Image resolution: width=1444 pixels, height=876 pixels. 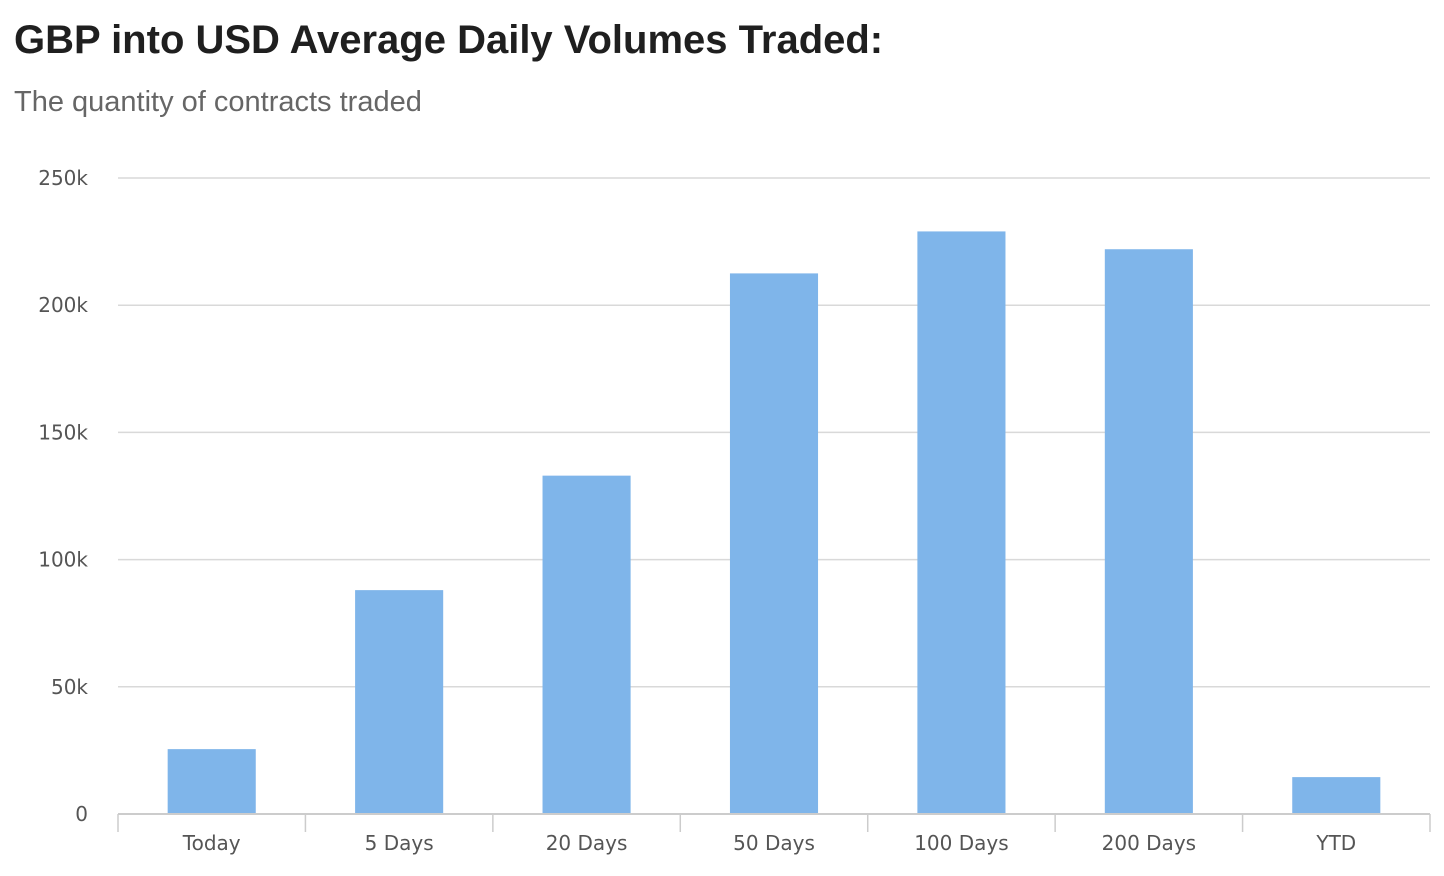 What do you see at coordinates (587, 843) in the screenshot?
I see `x-tick-label: 20 Days` at bounding box center [587, 843].